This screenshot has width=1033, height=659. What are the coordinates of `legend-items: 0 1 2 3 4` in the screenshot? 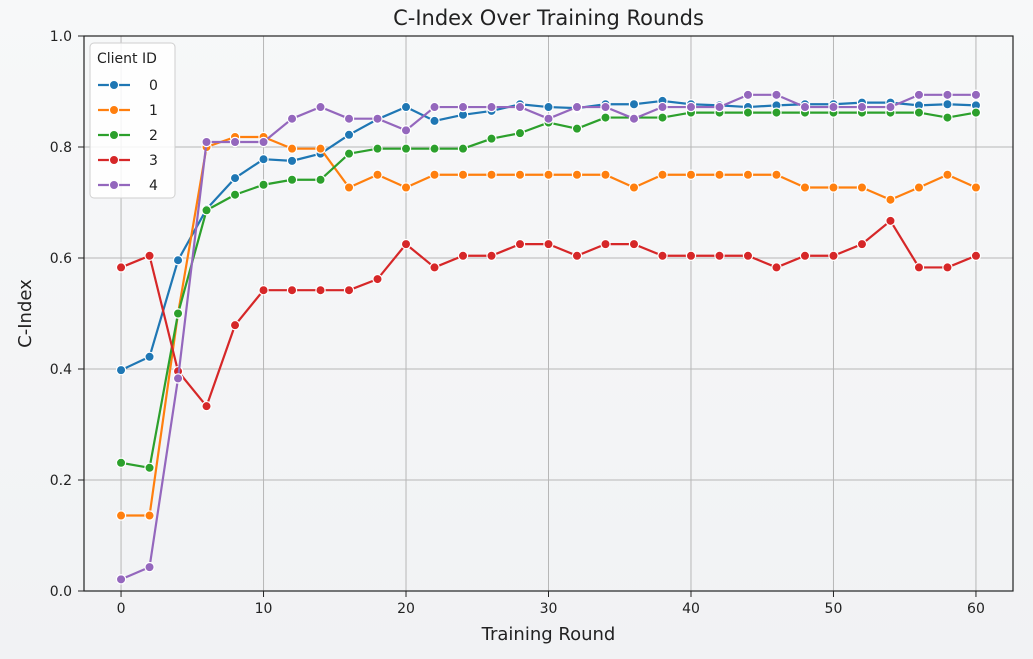 It's located at (128, 136).